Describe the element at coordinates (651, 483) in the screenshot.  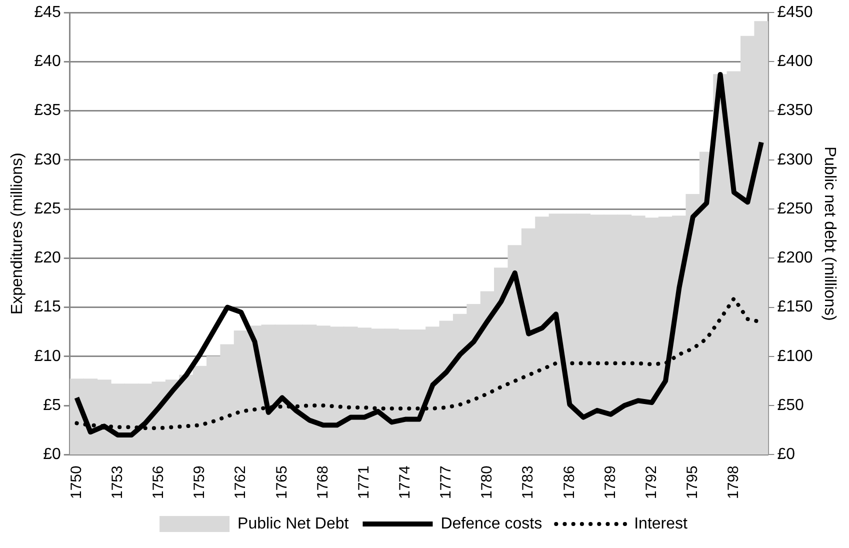
I see `x-tick-label: 1792` at that location.